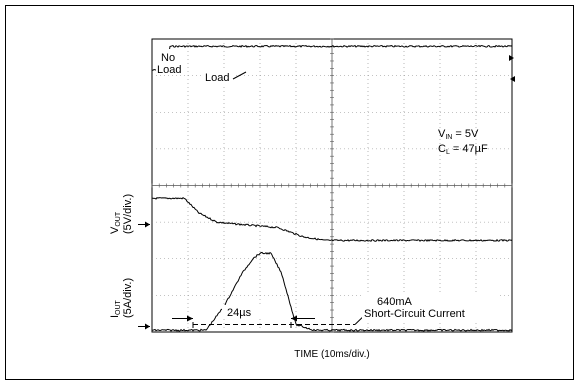 The width and height of the screenshot is (579, 385). What do you see at coordinates (294, 318) in the screenshot?
I see `pw-right-arrow` at bounding box center [294, 318].